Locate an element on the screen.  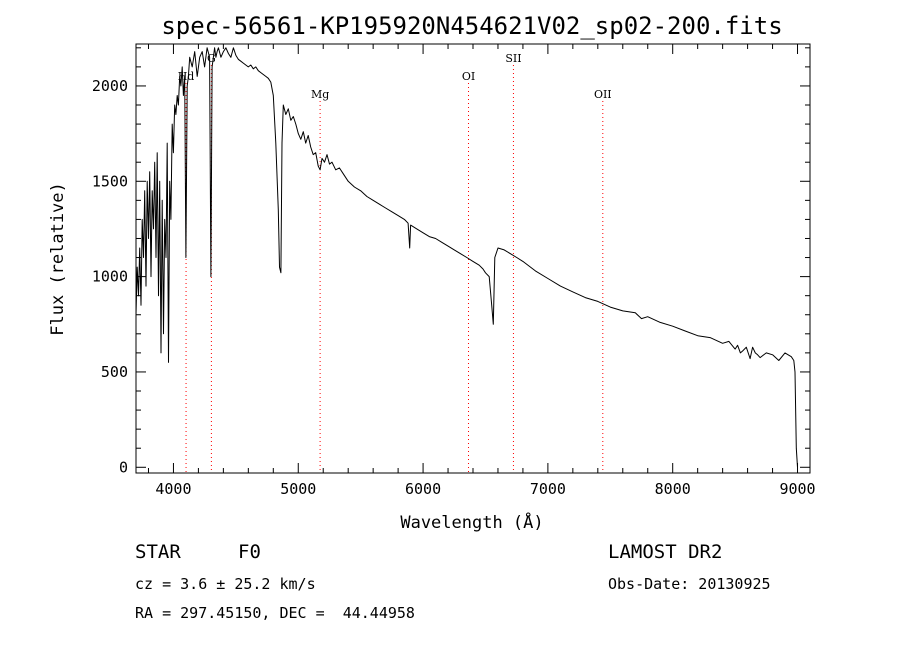
marker-label-3: OI is located at coordinates (468, 76).